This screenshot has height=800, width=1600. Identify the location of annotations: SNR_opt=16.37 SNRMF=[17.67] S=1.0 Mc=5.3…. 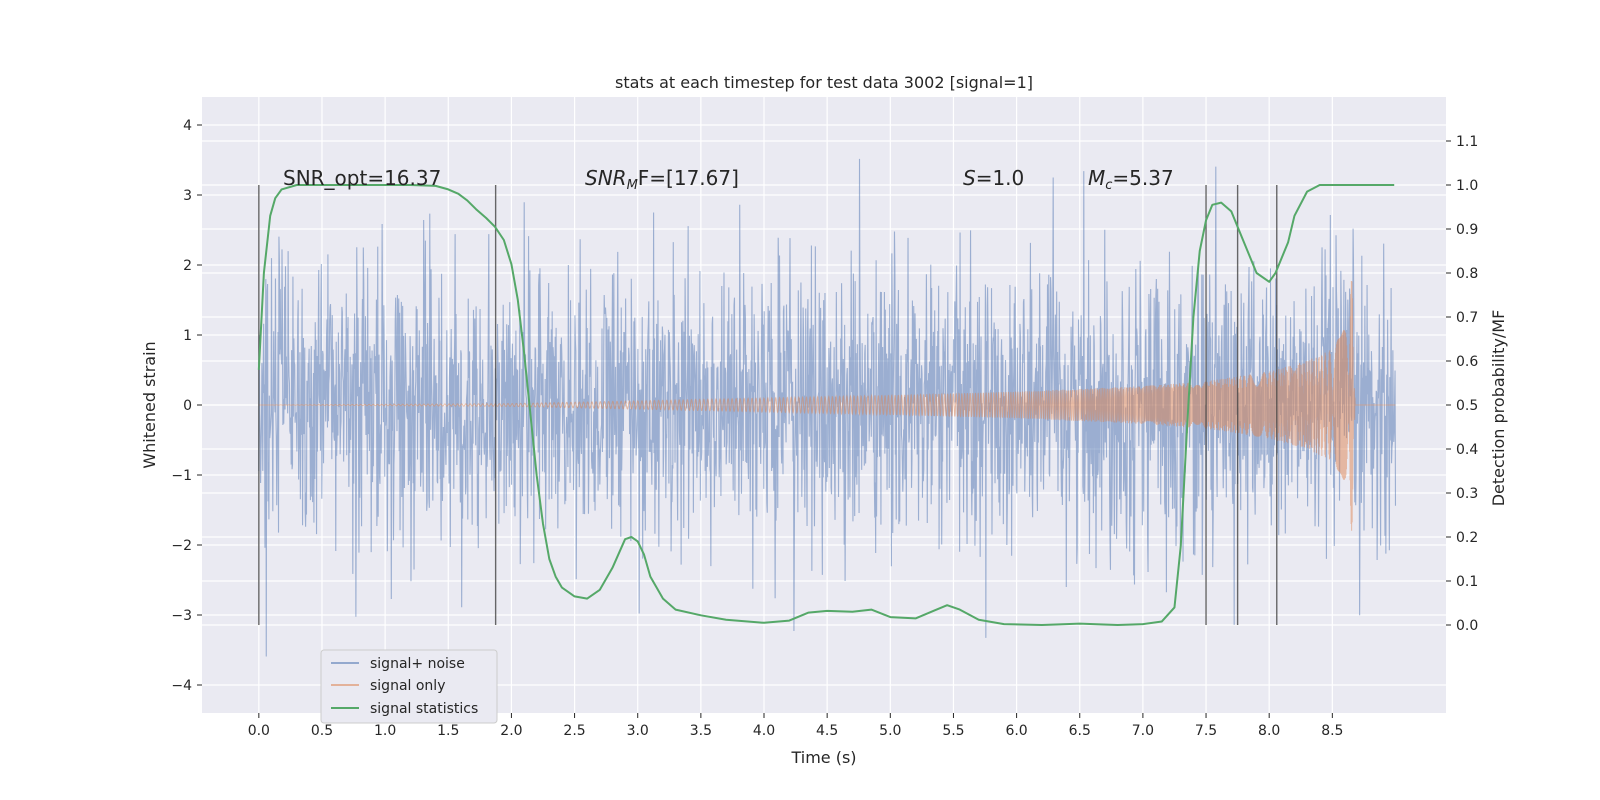
(728, 179).